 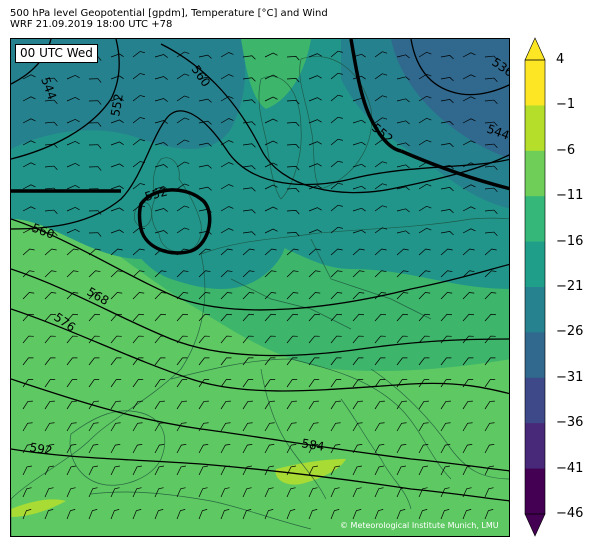 I want to click on forecast-time-label: 00 UTC Wed, so click(x=56, y=53).